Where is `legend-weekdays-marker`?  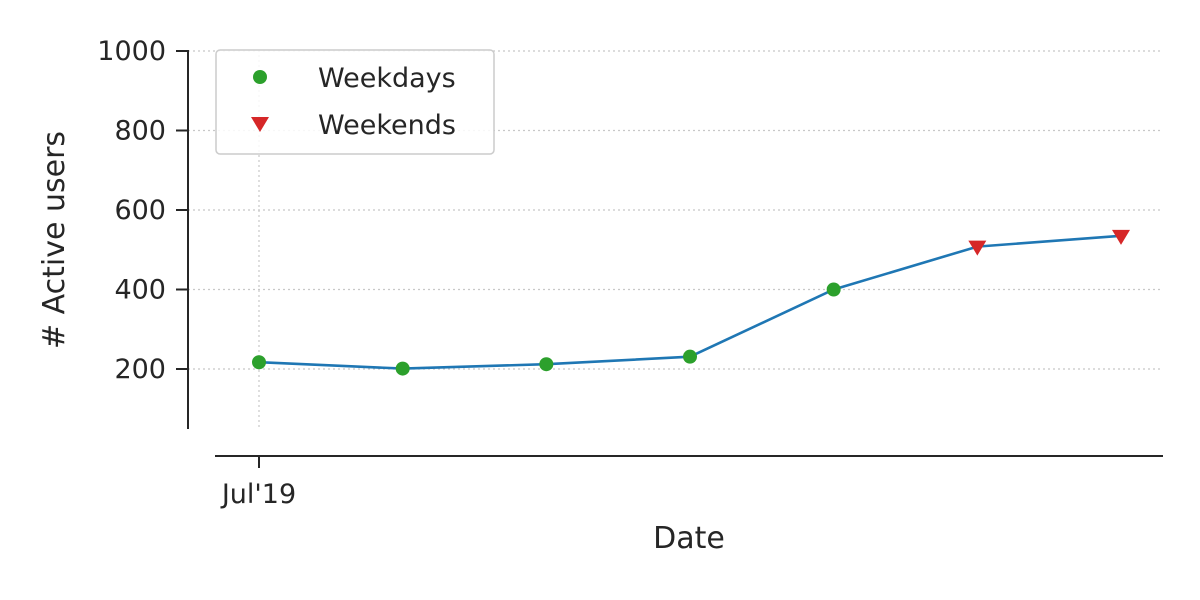 legend-weekdays-marker is located at coordinates (260, 77).